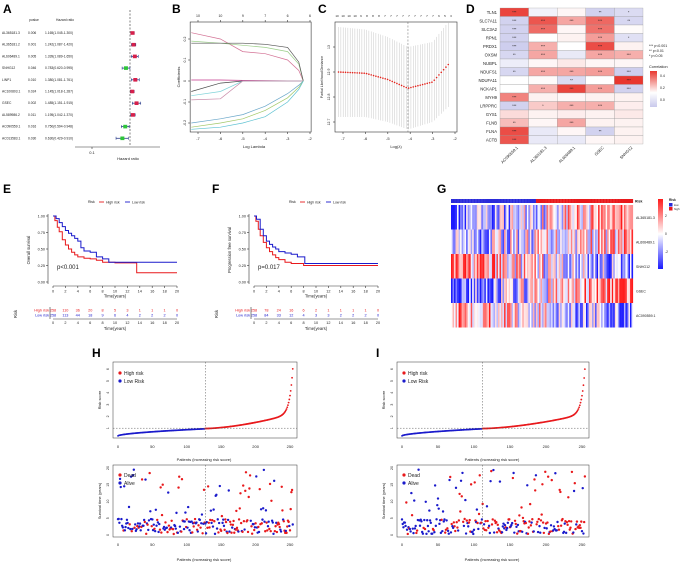 The width and height of the screenshot is (683, 566). I want to click on expression-row-label: SNHG12, so click(643, 267).